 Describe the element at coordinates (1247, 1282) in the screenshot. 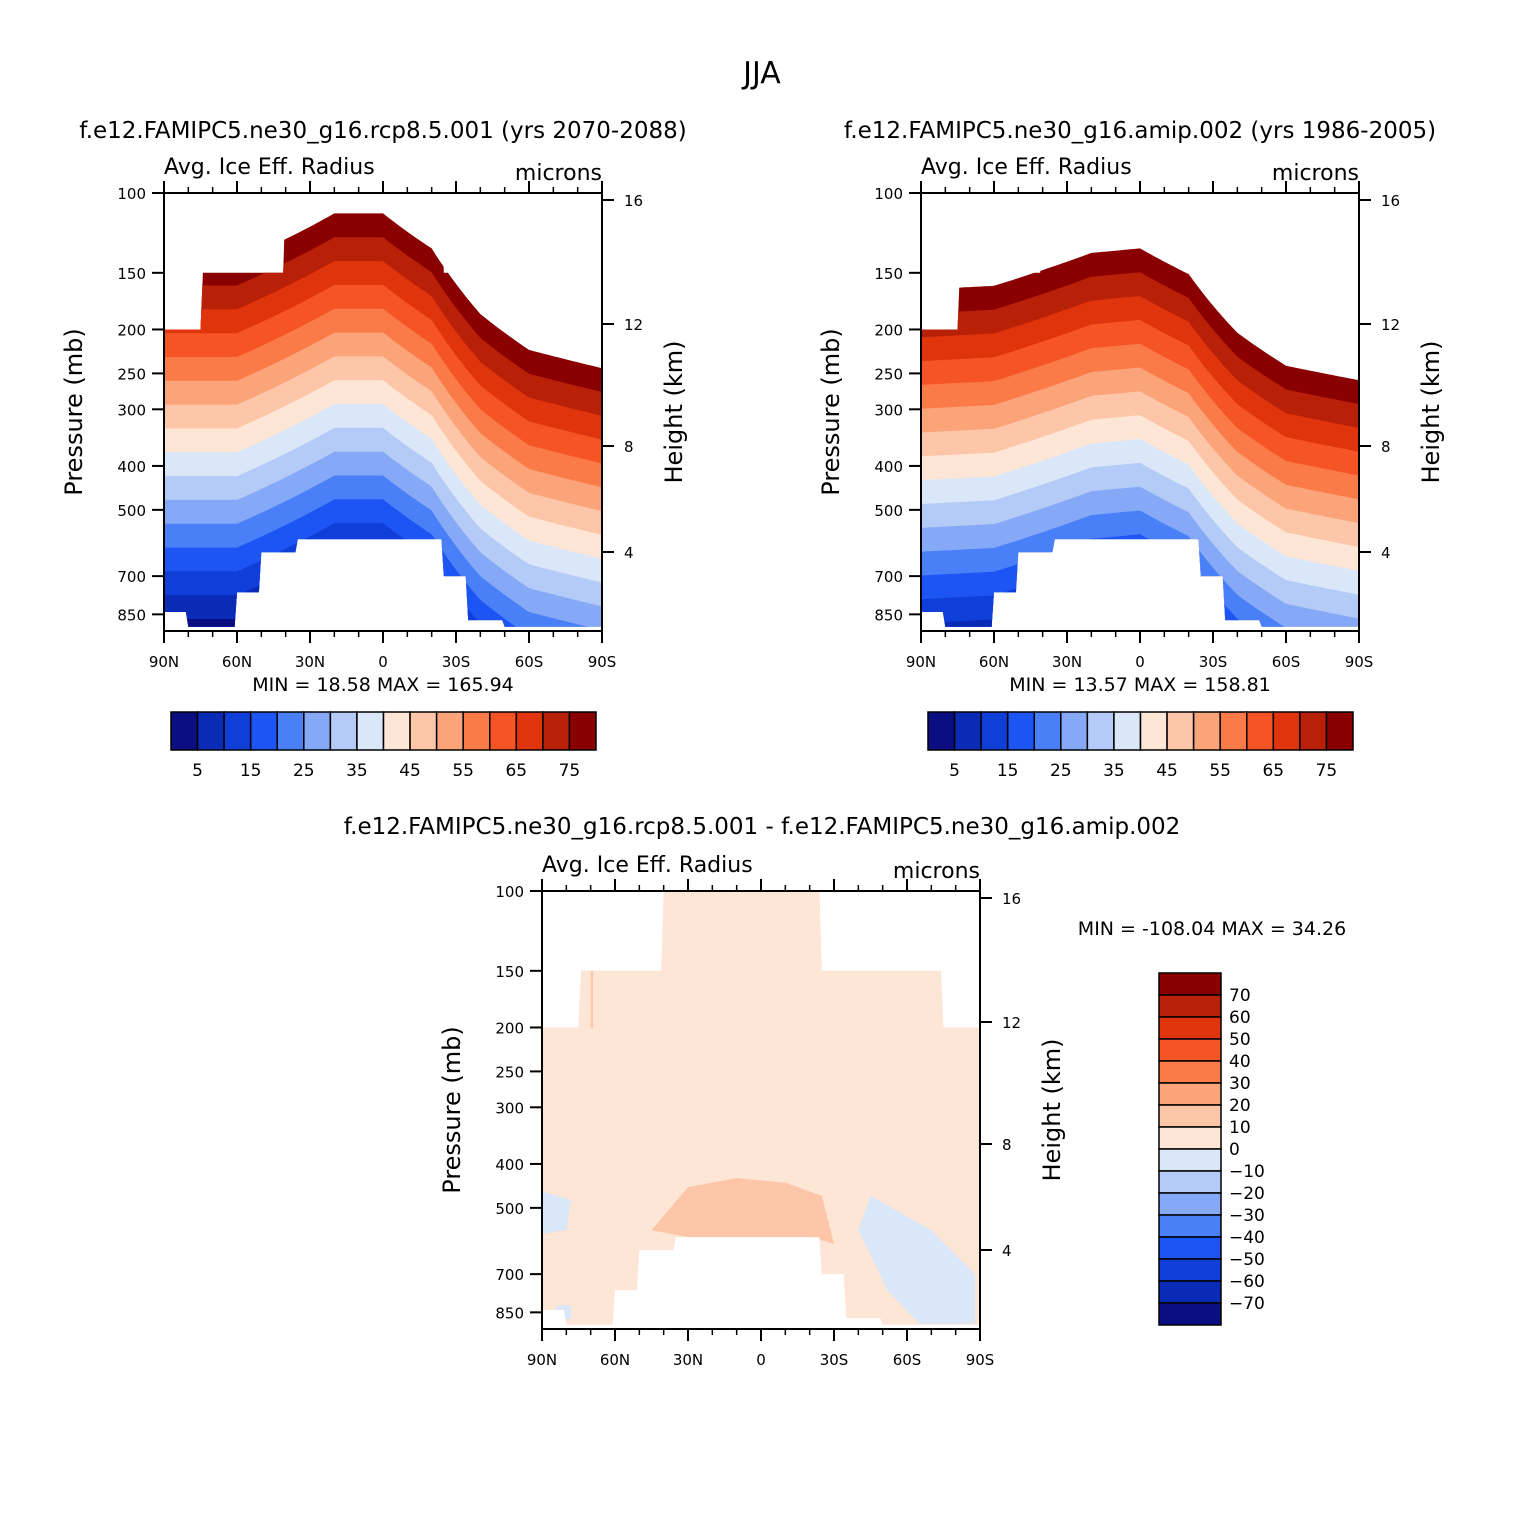

I see `colorbar-label: −60` at that location.